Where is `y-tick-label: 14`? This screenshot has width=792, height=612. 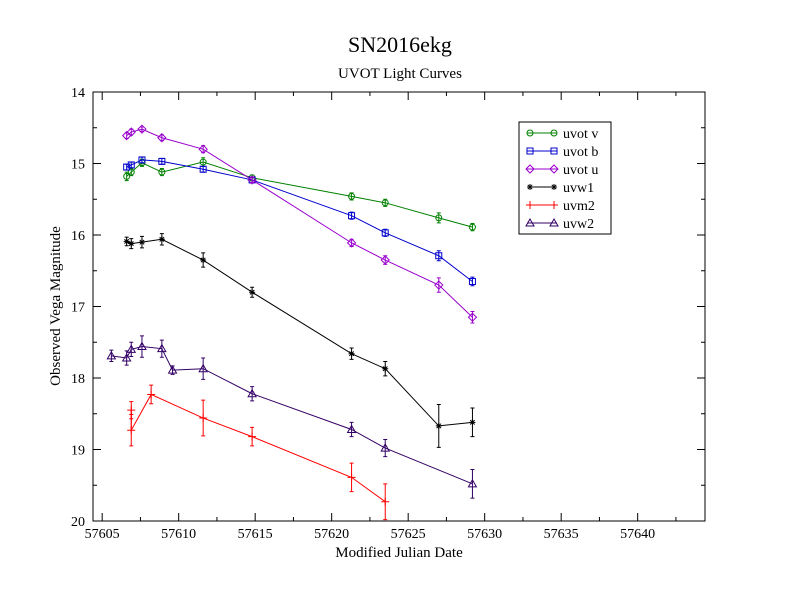 y-tick-label: 14 is located at coordinates (78, 93).